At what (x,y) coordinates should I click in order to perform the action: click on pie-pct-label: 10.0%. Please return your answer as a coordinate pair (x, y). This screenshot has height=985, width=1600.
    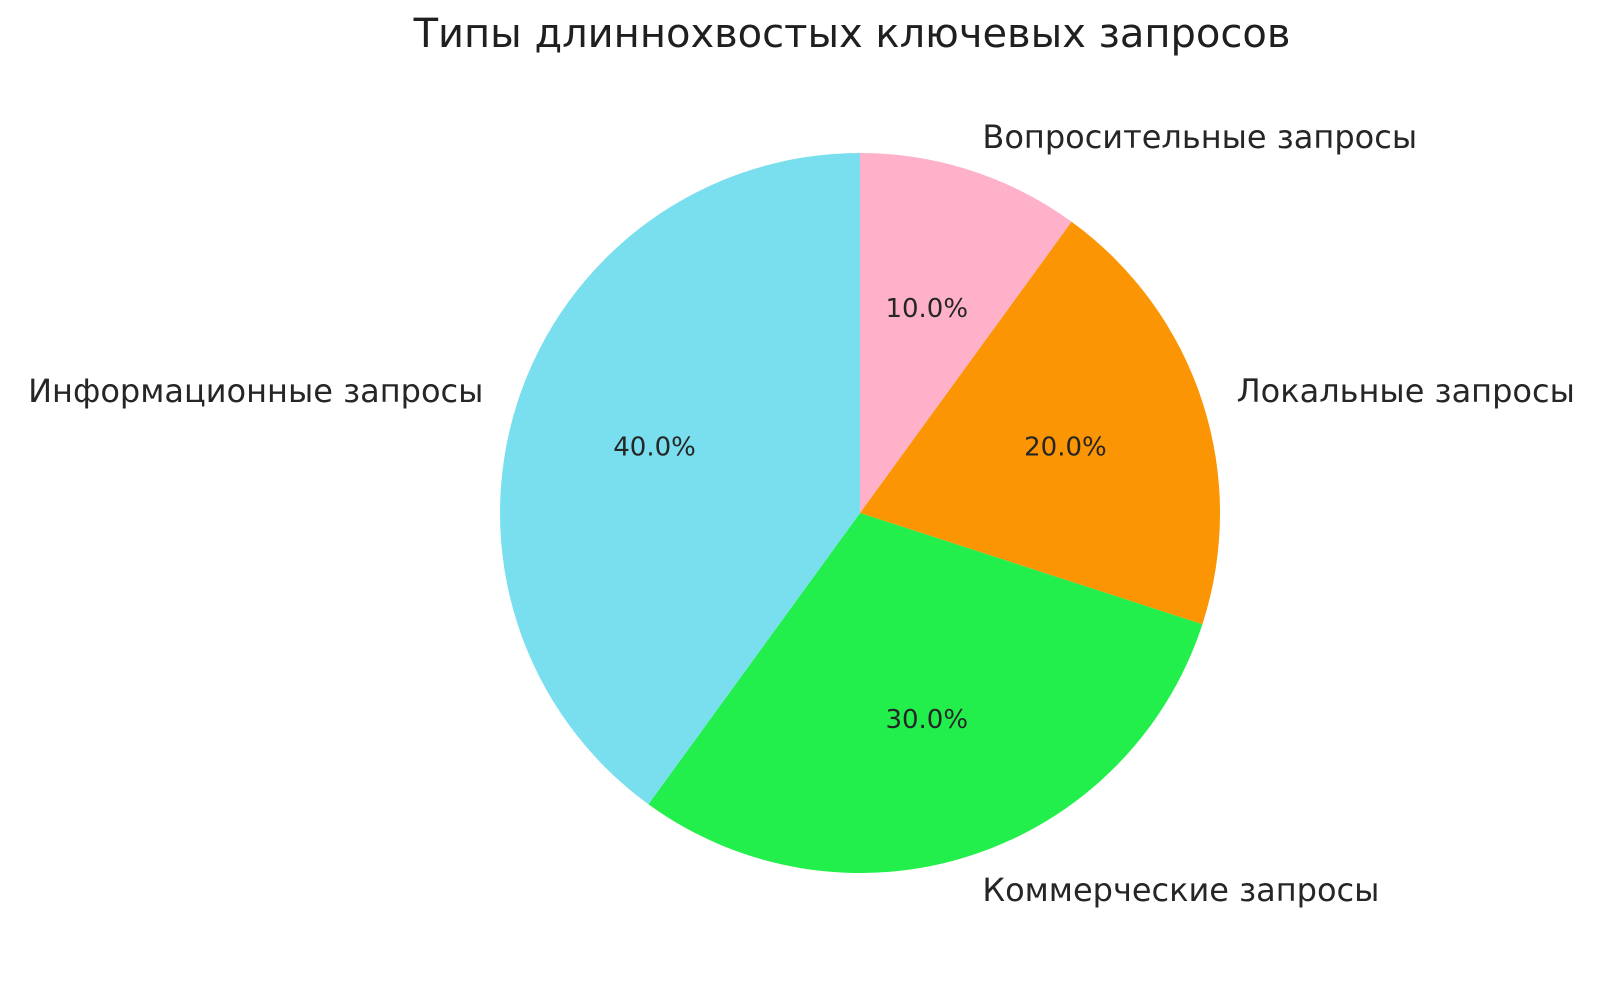
    Looking at the image, I should click on (926, 309).